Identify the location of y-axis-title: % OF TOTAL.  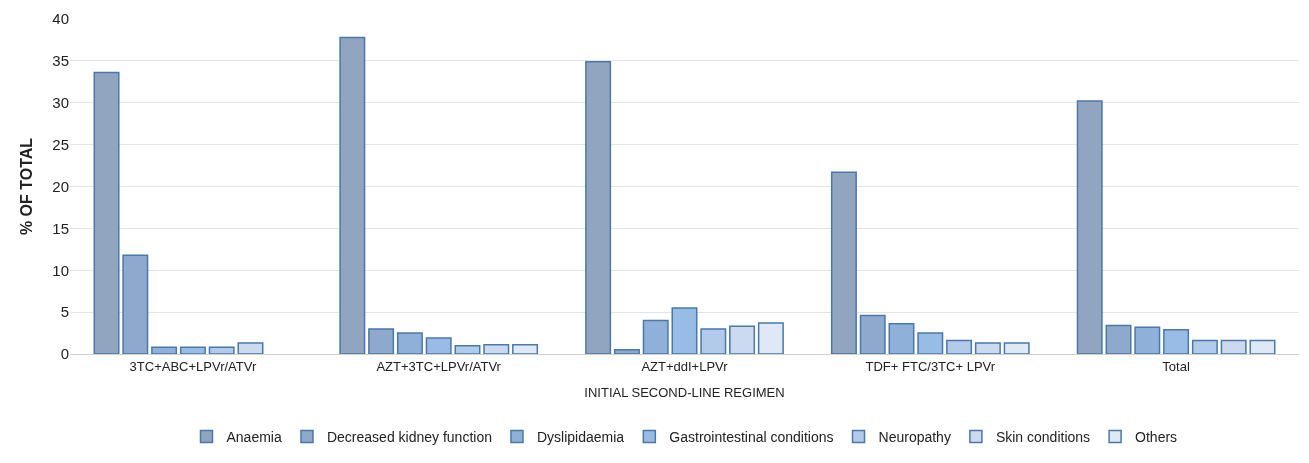
(27, 186).